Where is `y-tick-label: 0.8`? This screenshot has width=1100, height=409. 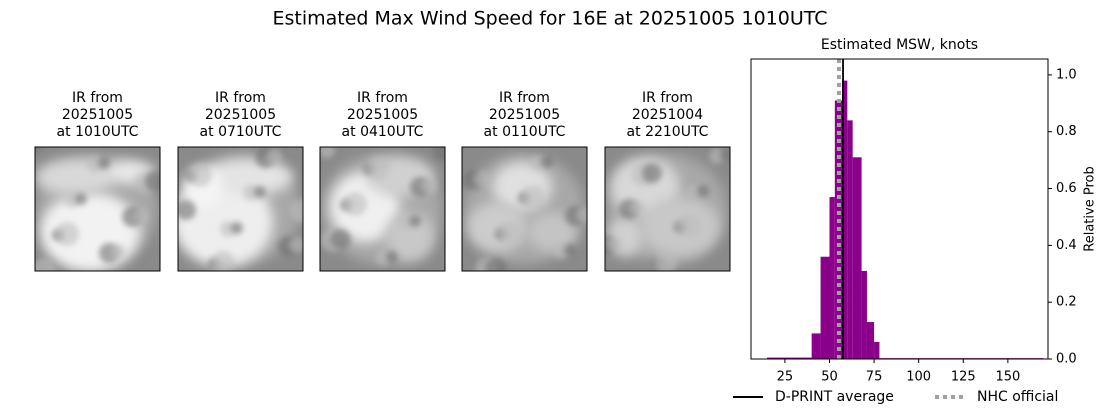
y-tick-label: 0.8 is located at coordinates (1066, 131).